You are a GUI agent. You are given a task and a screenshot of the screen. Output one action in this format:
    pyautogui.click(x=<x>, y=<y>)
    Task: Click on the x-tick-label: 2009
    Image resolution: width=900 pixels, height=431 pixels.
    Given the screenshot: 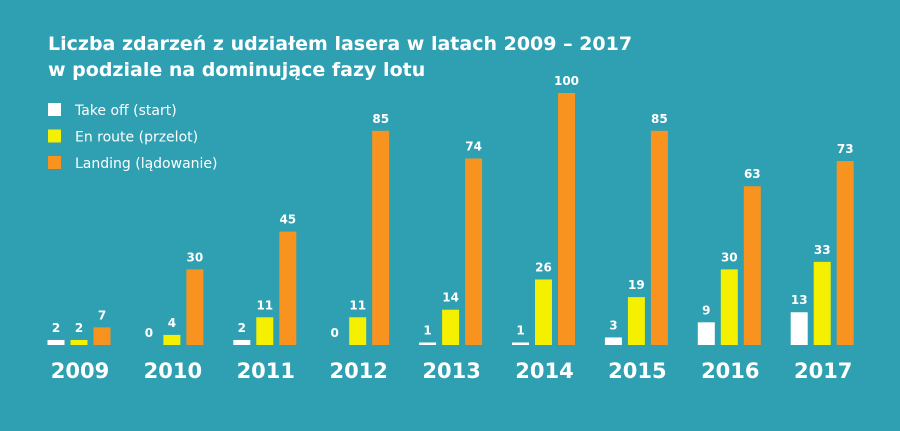 What is the action you would take?
    pyautogui.click(x=80, y=371)
    